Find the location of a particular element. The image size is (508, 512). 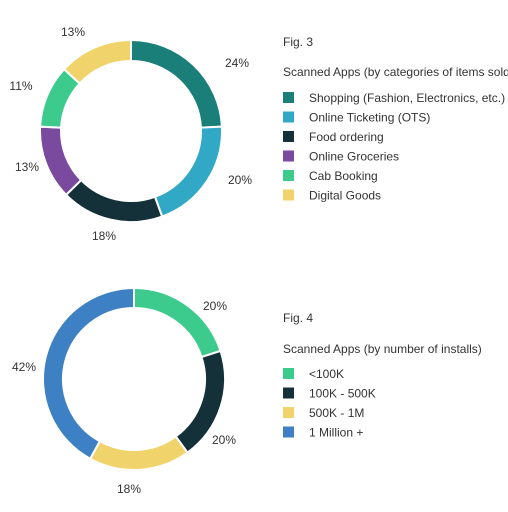

legend-label: 1 Million + is located at coordinates (336, 433).